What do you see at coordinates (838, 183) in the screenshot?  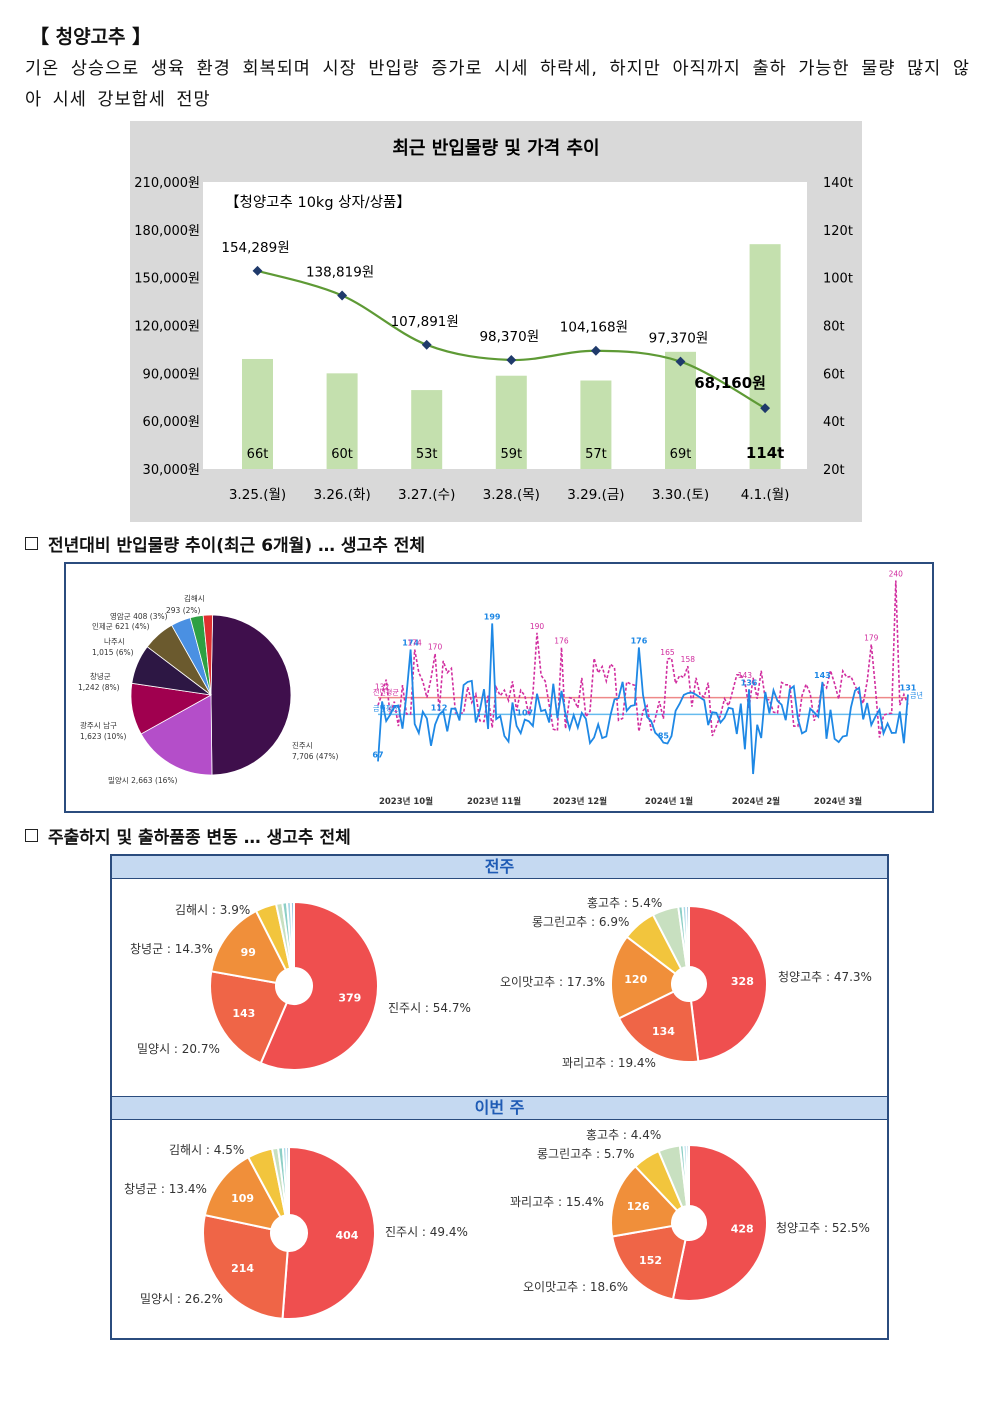 I see `right-tick: 140t` at bounding box center [838, 183].